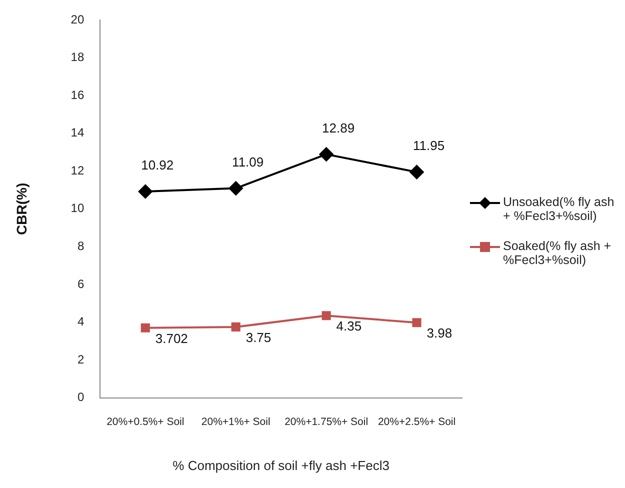  What do you see at coordinates (417, 422) in the screenshot?
I see `x-tick-label: 20%+2.5%+ Soil` at bounding box center [417, 422].